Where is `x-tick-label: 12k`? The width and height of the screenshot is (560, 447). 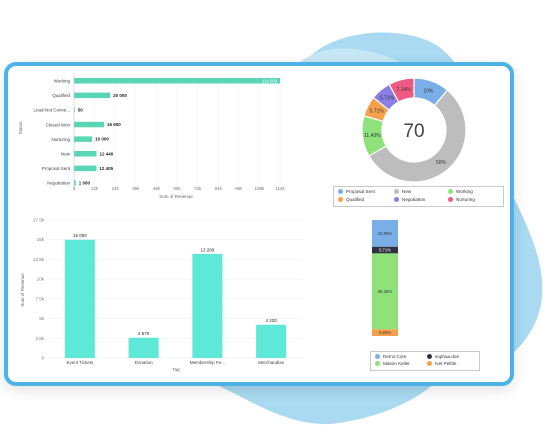
x-tick-label: 12k is located at coordinates (95, 188).